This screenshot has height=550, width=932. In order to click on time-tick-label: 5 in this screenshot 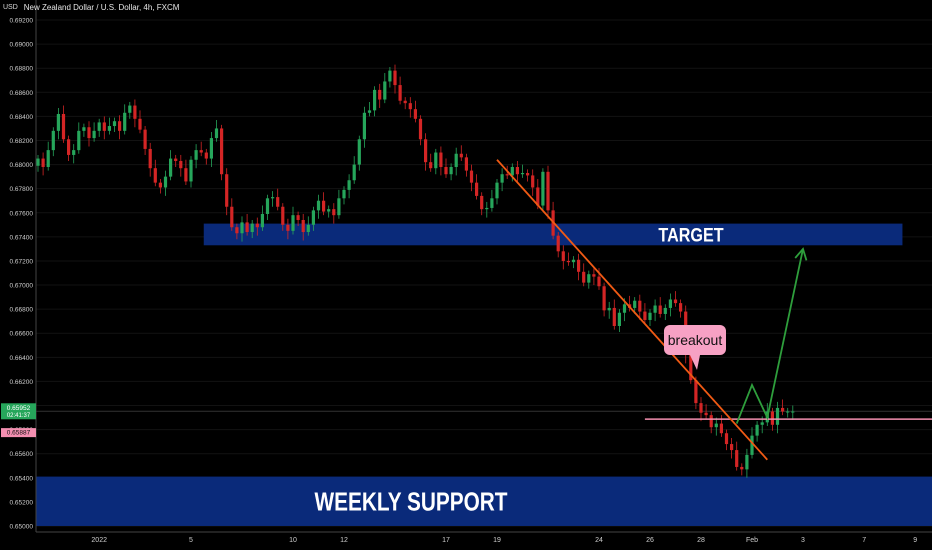, I will do `click(191, 540)`.